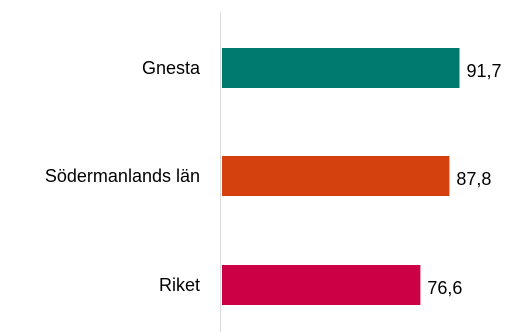  I want to click on category-label: Riket, so click(179, 285).